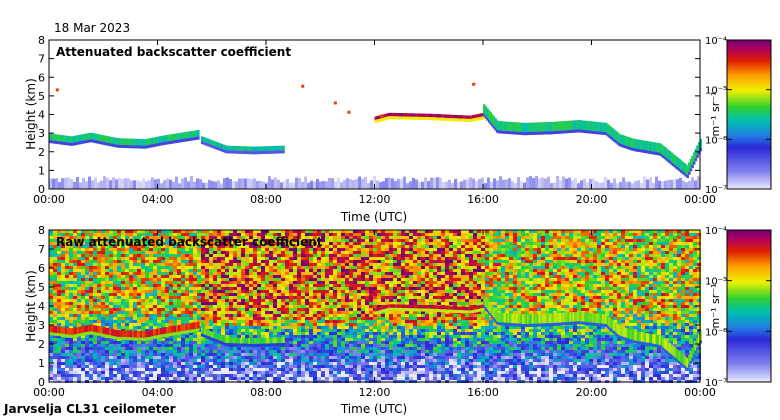 This screenshot has width=780, height=420. What do you see at coordinates (41, 189) in the screenshot?
I see `y-tick-label: 0` at bounding box center [41, 189].